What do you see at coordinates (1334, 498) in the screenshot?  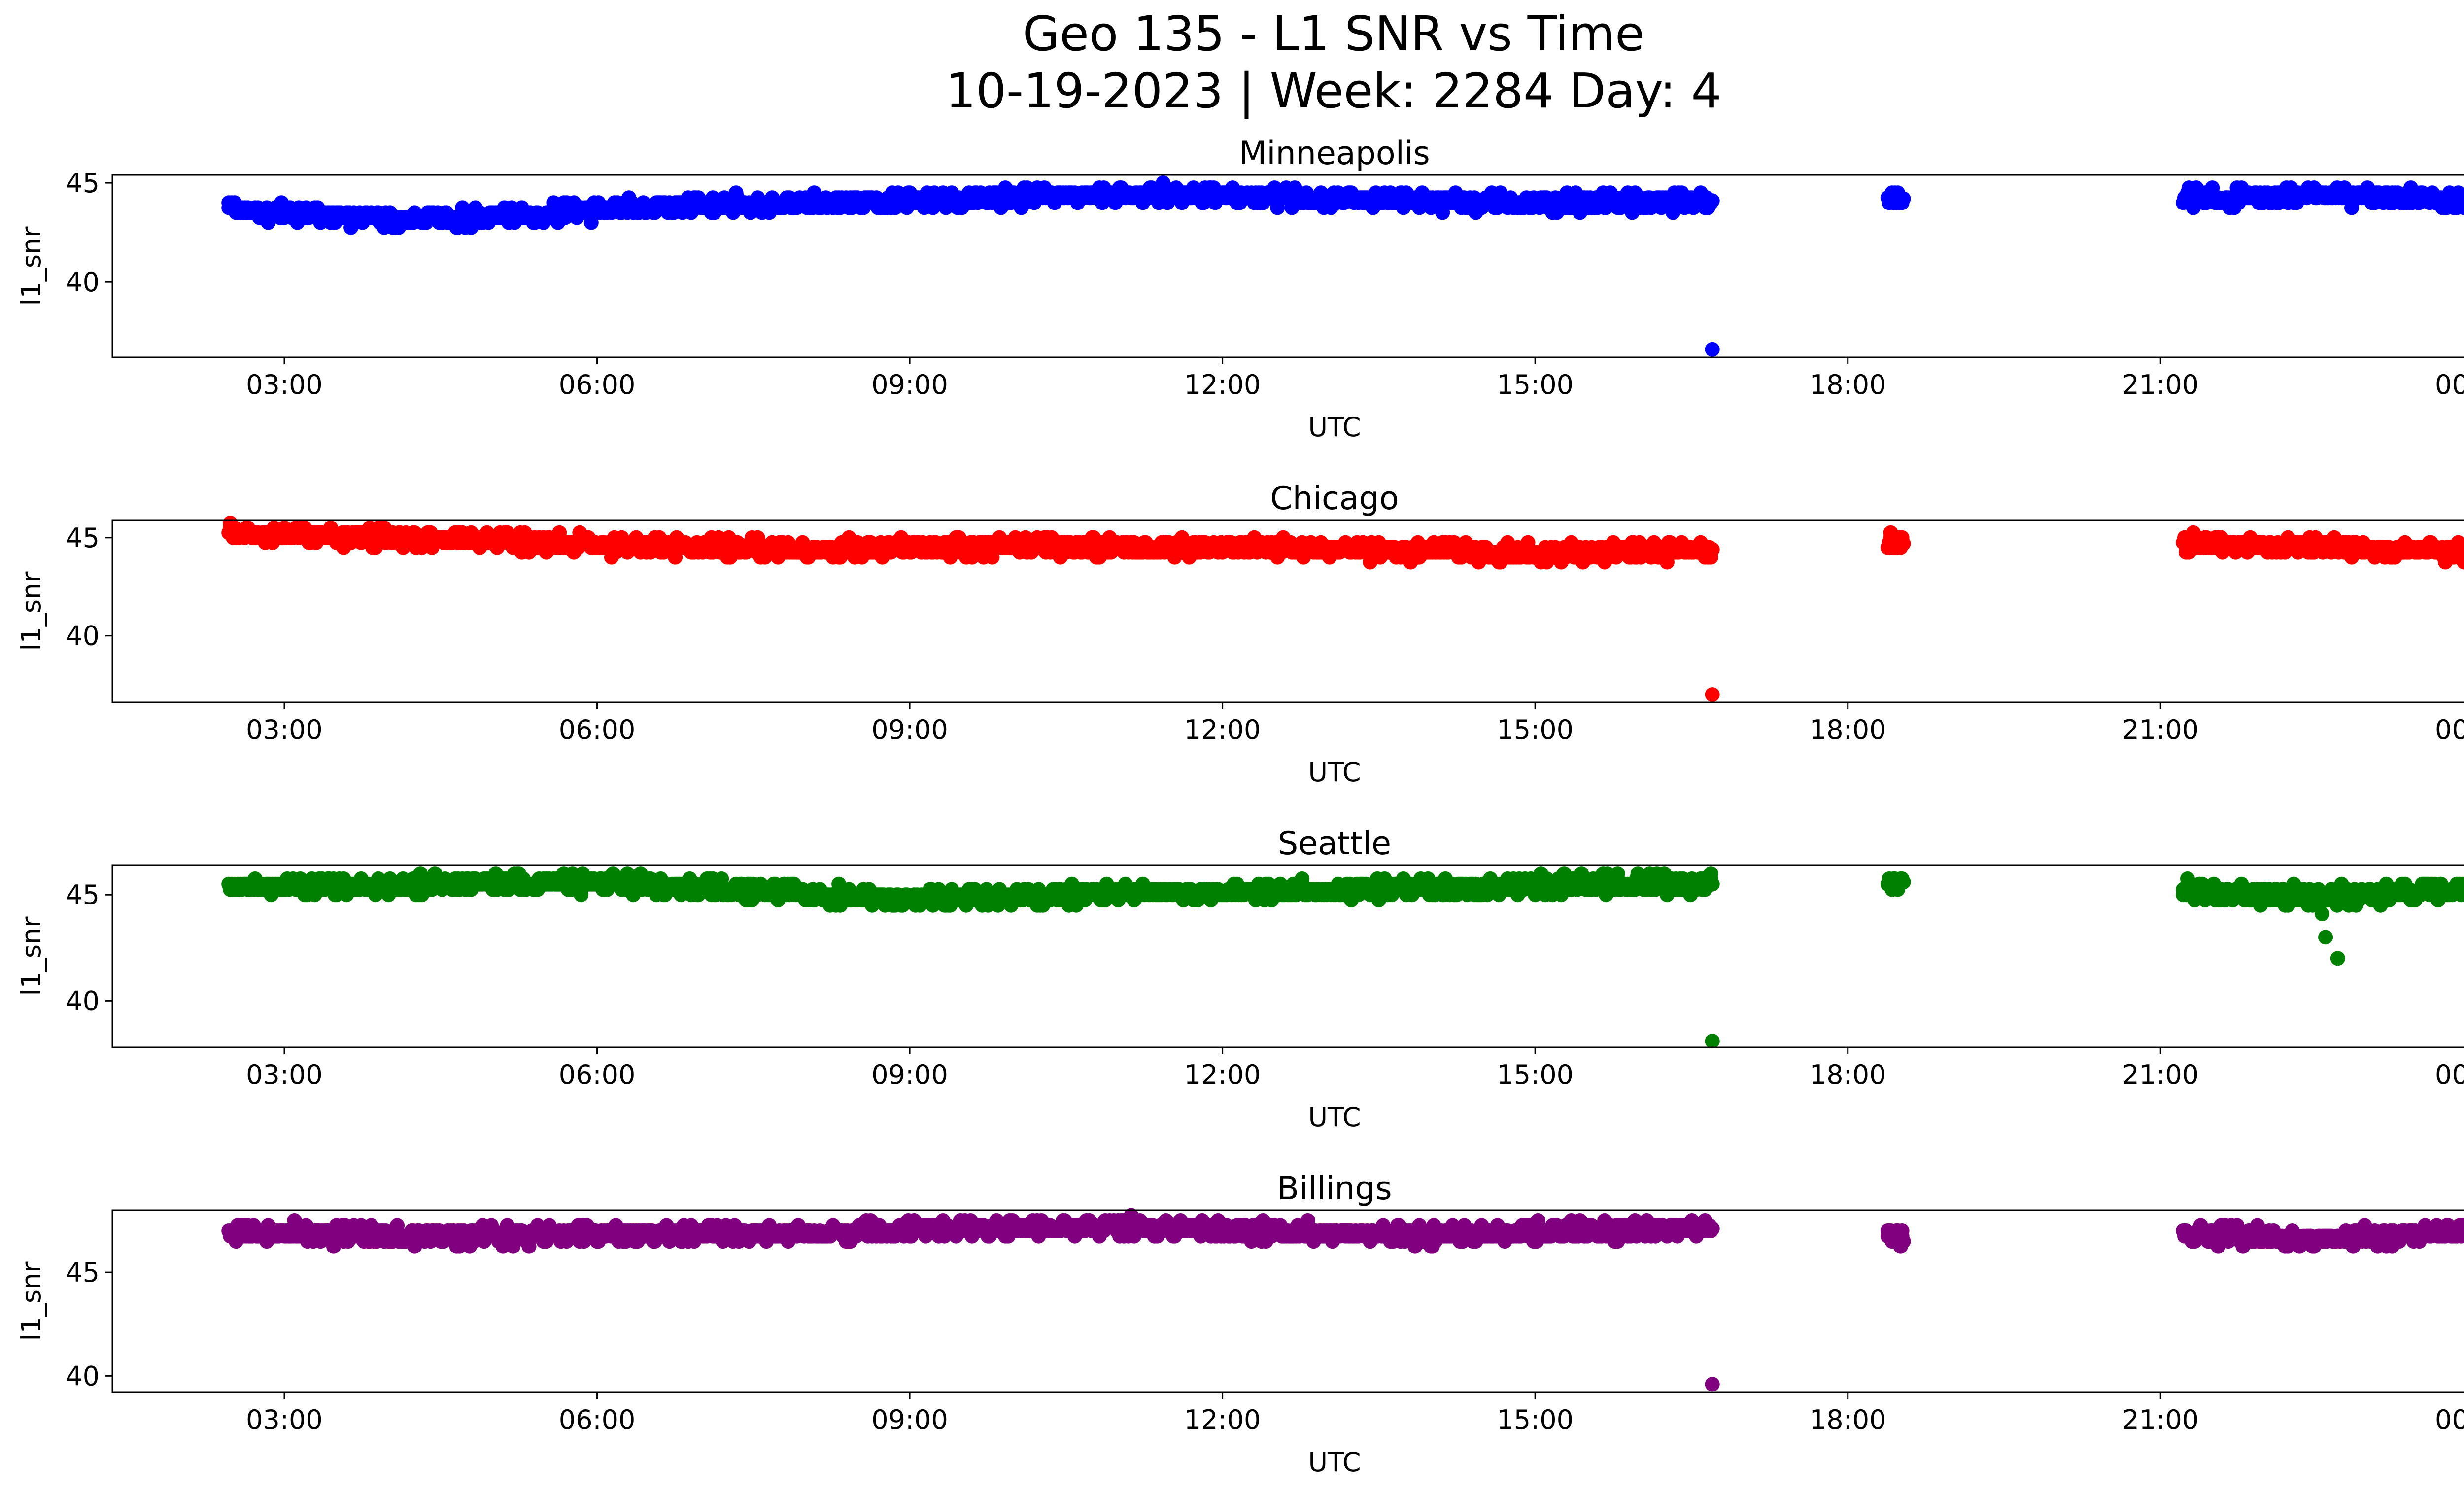 I see `subplot-title: Chicago` at bounding box center [1334, 498].